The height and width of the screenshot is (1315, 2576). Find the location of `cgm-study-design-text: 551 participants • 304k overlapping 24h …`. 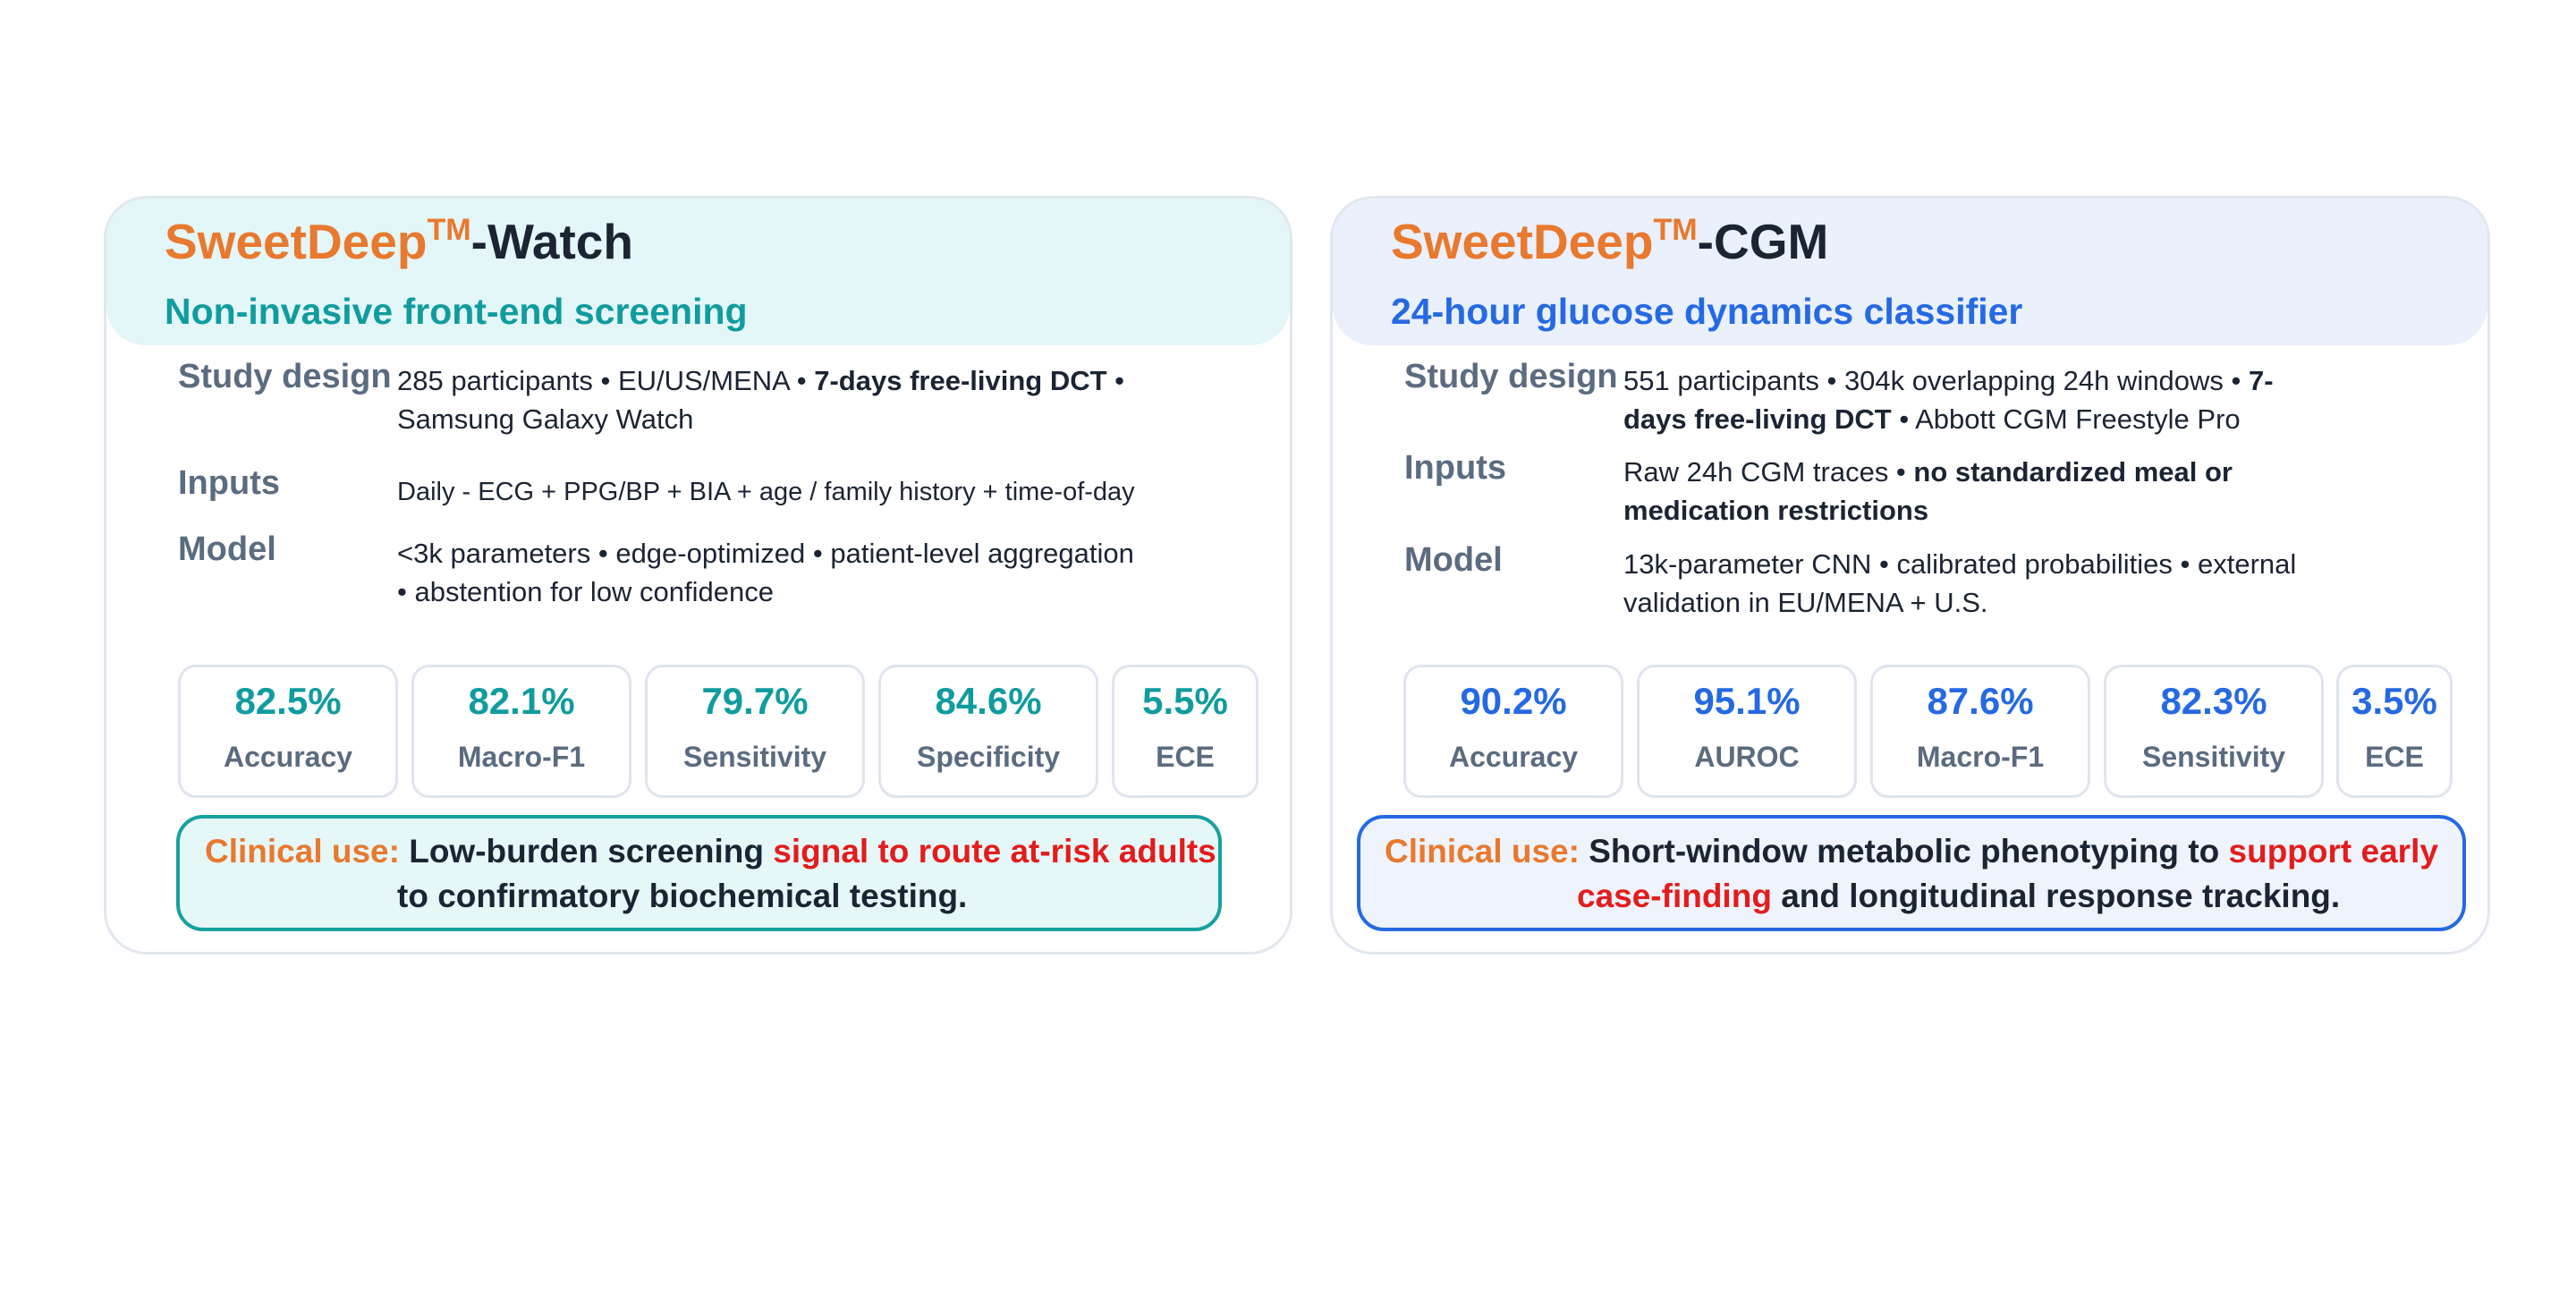

cgm-study-design-text: 551 participants • 304k overlapping 24h … is located at coordinates (2017, 399).